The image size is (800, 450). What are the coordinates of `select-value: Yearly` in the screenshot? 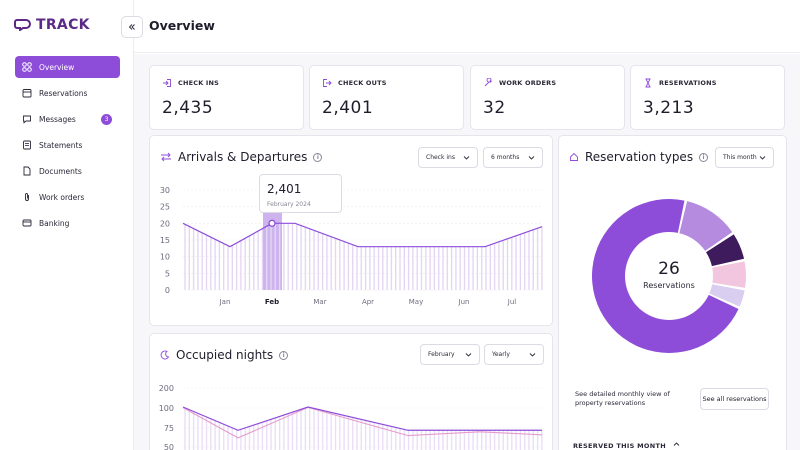 It's located at (501, 354).